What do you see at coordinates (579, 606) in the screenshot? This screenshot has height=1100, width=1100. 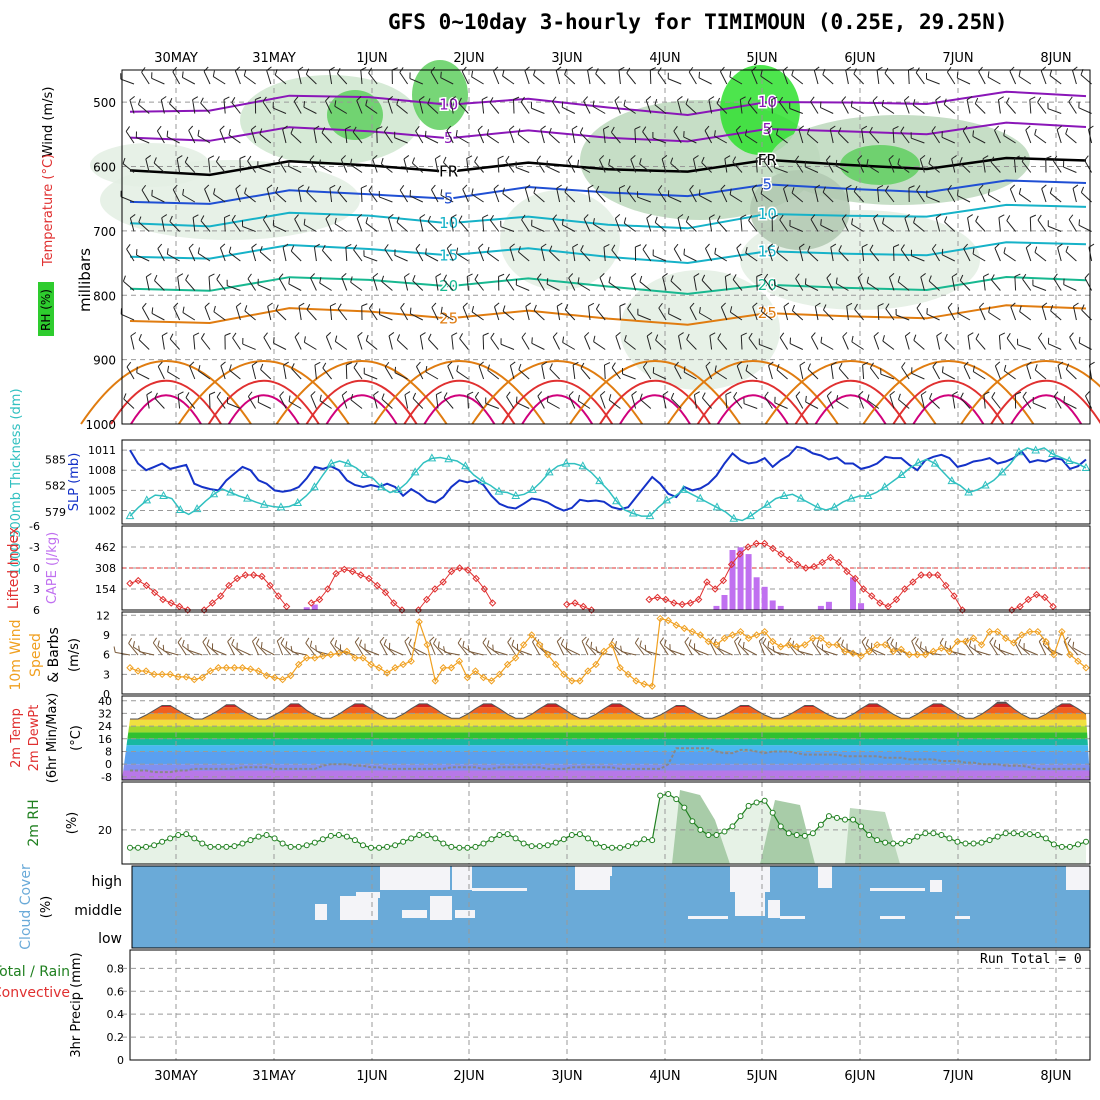 I see `lifted-index-line` at bounding box center [579, 606].